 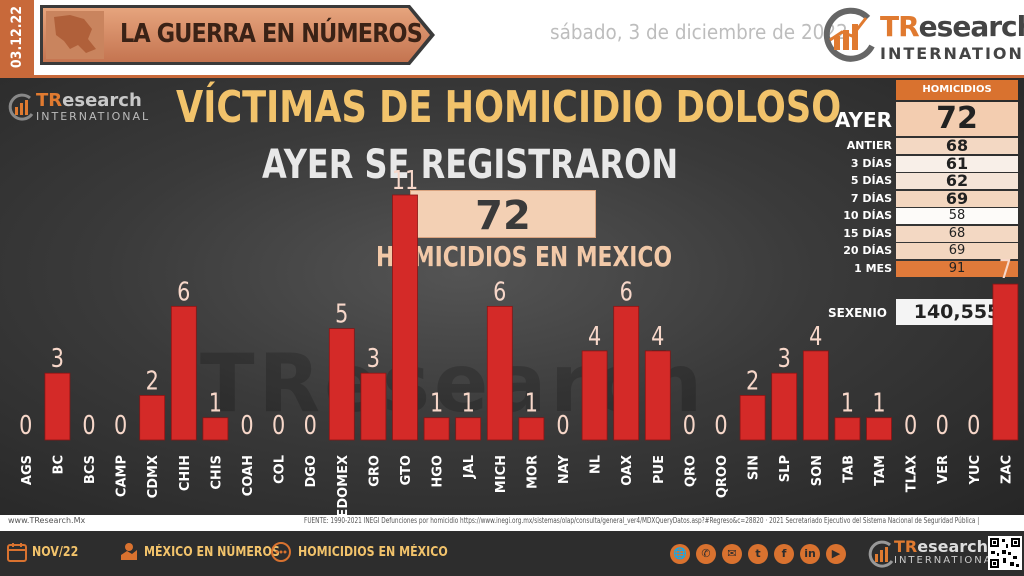 I want to click on category-label: QROO, so click(x=722, y=476).